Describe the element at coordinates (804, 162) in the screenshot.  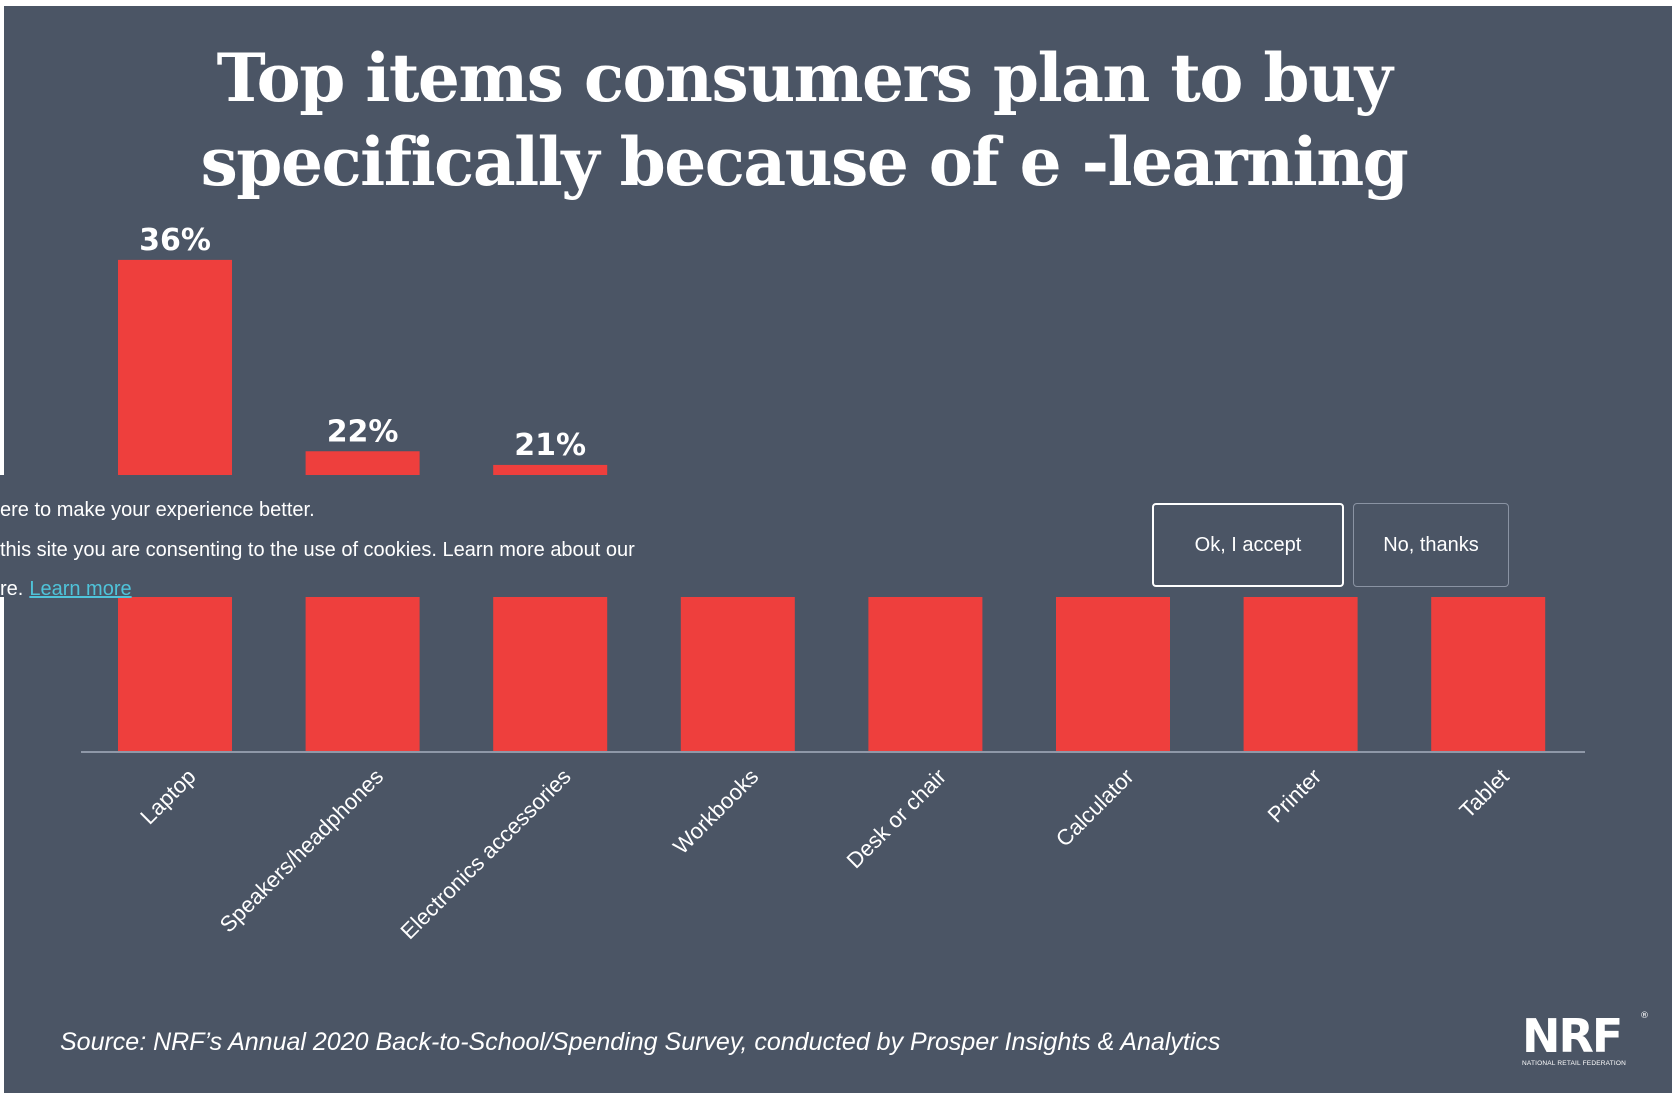
I see `chart-title-line-2: specifically because of e -learning` at that location.